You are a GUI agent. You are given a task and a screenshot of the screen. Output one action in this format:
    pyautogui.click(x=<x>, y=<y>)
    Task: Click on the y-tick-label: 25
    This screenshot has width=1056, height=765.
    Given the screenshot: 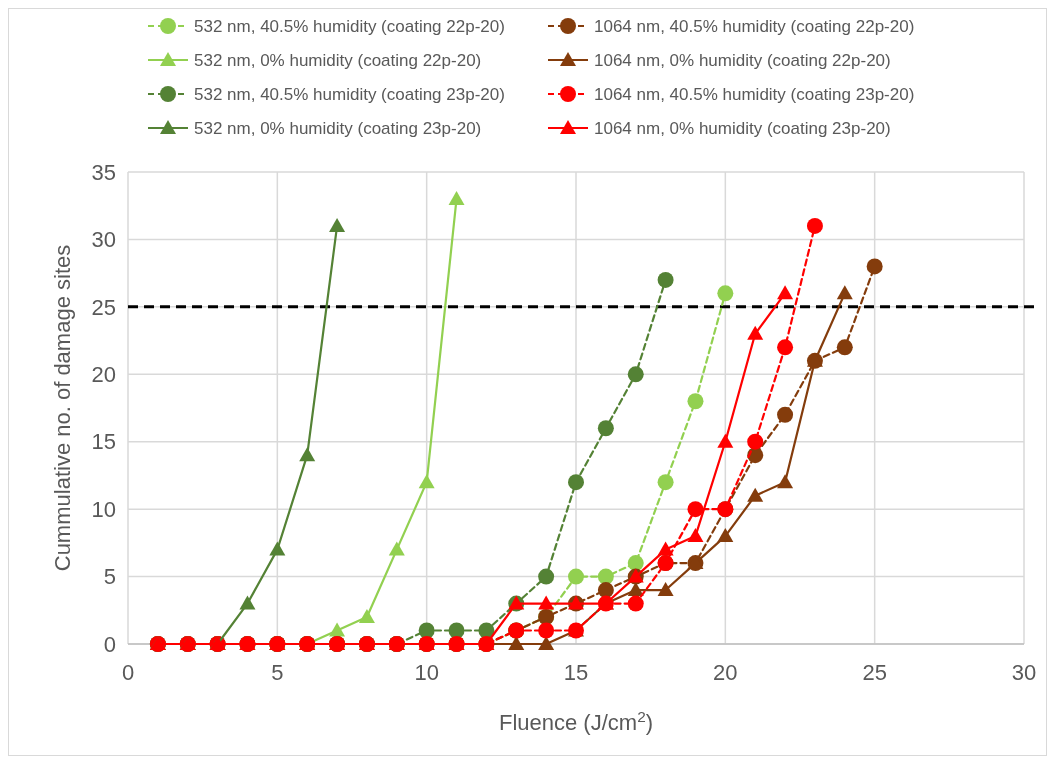 What is the action you would take?
    pyautogui.click(x=103, y=307)
    